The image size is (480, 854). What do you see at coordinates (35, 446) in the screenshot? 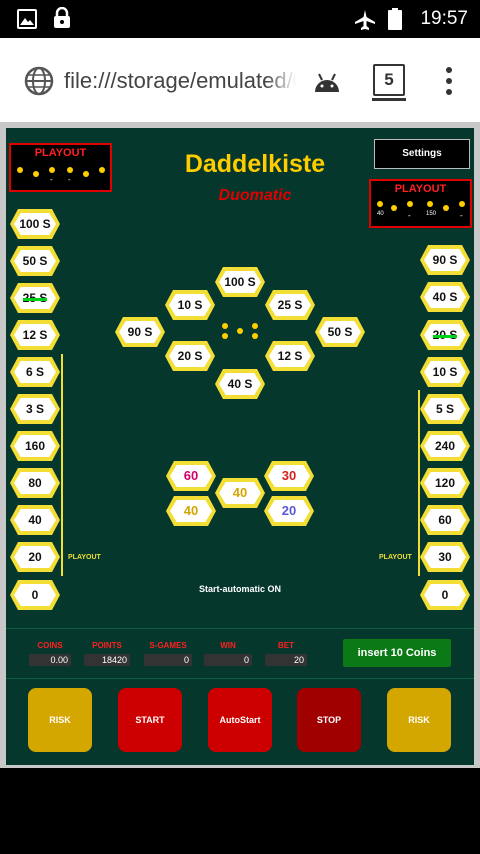
I see `left-ladder-item: 160` at bounding box center [35, 446].